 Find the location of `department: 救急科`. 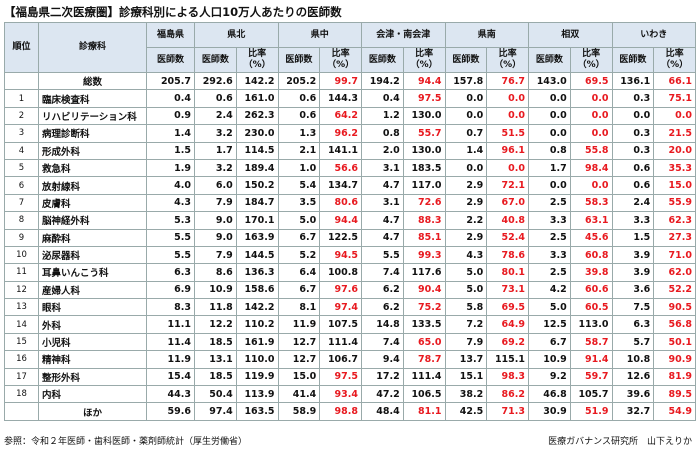

department: 救急科 is located at coordinates (92, 168).